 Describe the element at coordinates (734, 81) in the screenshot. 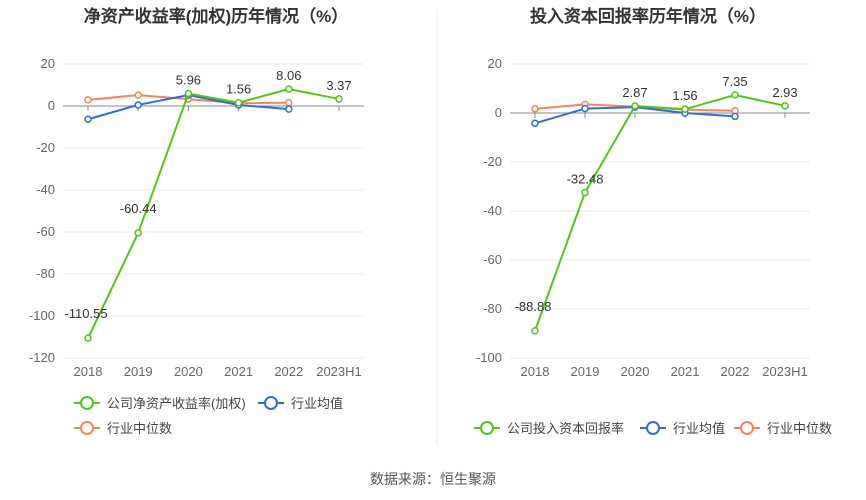

I see `data-label: 7.35` at that location.